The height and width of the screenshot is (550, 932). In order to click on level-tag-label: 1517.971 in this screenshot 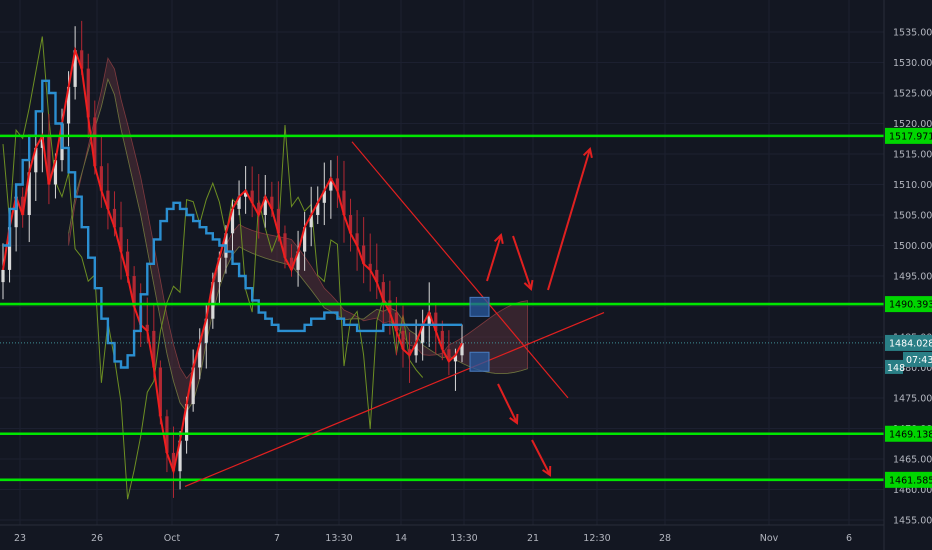, I will do `click(910, 136)`.